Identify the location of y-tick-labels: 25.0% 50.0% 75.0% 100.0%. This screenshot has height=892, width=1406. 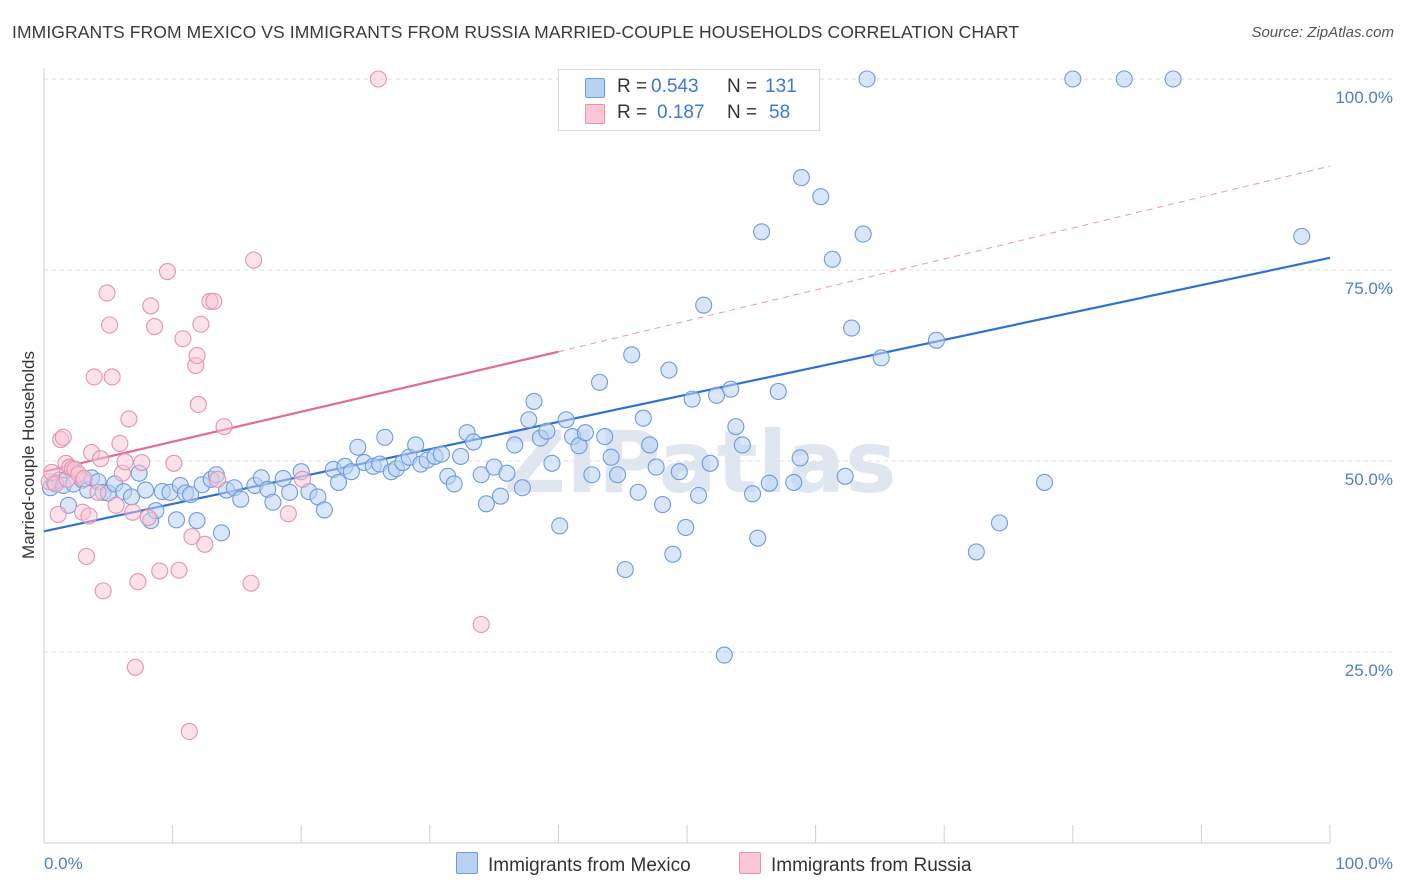
(1364, 384).